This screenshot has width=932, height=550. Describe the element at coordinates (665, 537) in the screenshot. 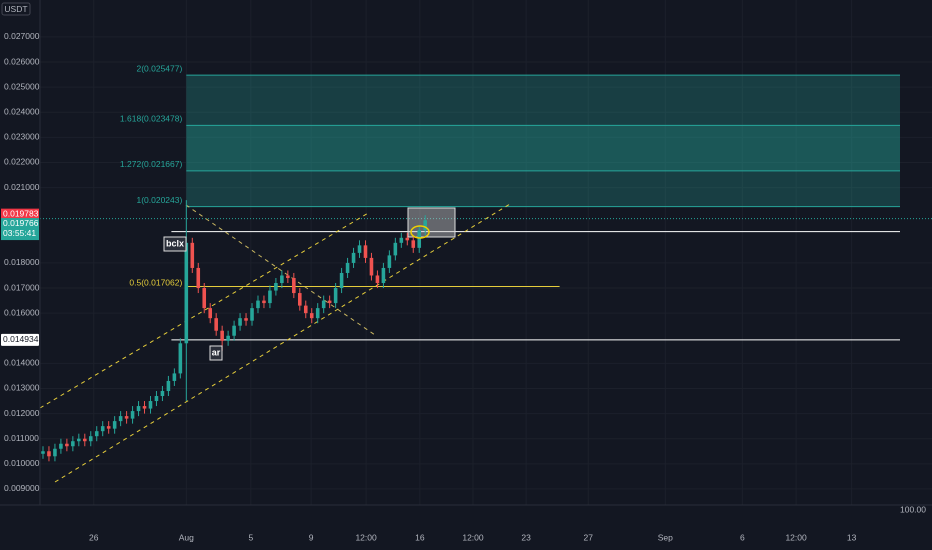

I see `x-tick-label: Sep` at that location.